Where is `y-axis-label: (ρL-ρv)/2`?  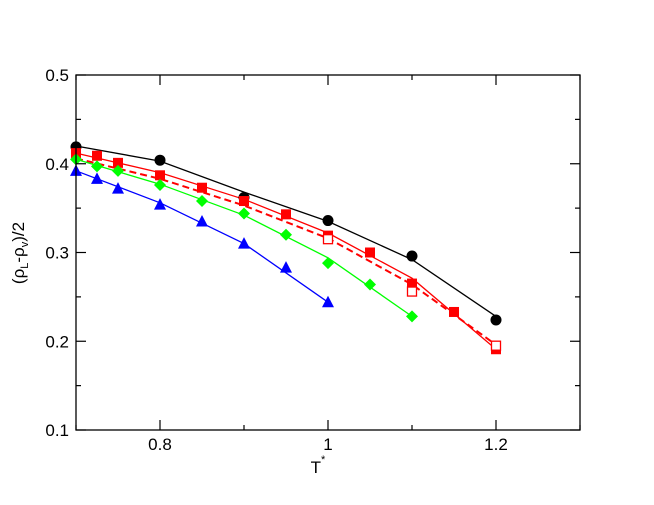 y-axis-label: (ρL-ρv)/2 is located at coordinates (20, 253).